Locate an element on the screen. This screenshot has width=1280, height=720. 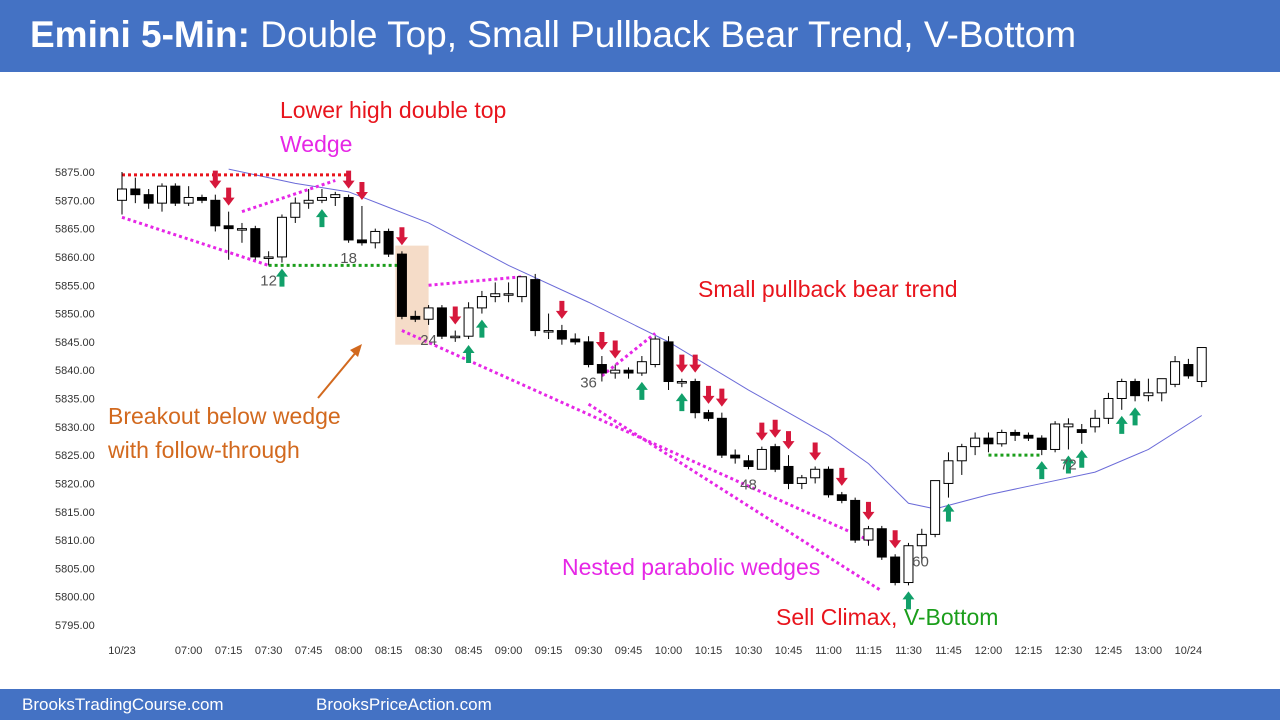
annotation-breakout-line2: with follow-through is located at coordinates (204, 450).